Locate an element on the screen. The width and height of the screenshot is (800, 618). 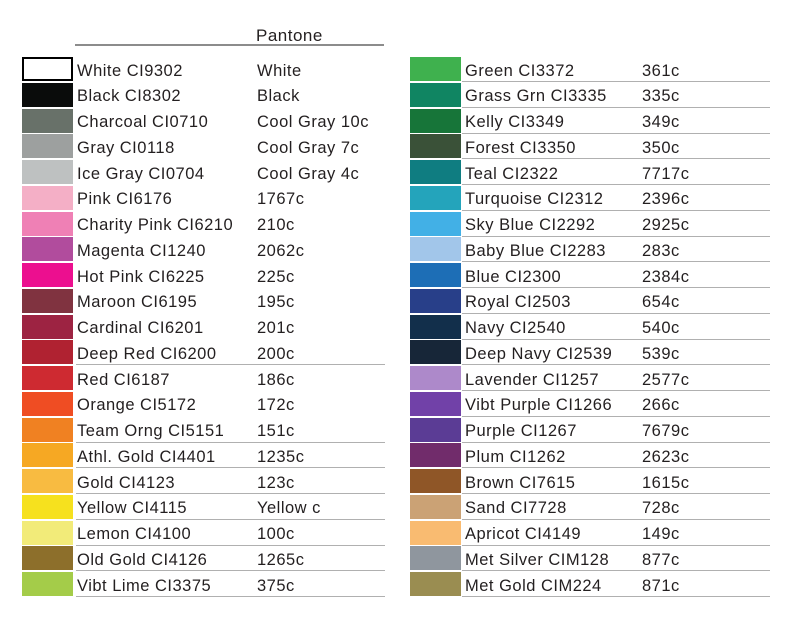
pantone-value: Cool Gray 4c is located at coordinates (308, 173).